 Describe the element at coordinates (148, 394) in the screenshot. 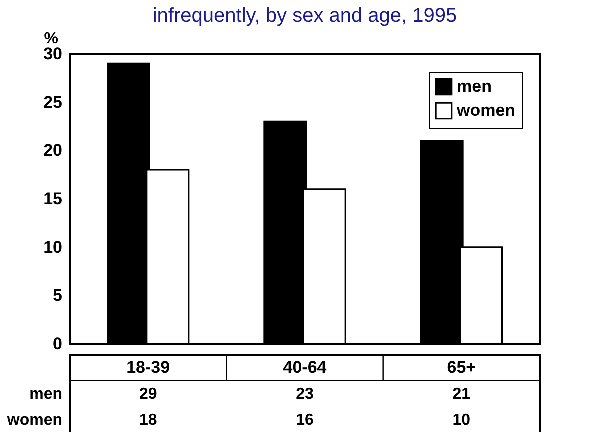

I see `data-label: 29` at that location.